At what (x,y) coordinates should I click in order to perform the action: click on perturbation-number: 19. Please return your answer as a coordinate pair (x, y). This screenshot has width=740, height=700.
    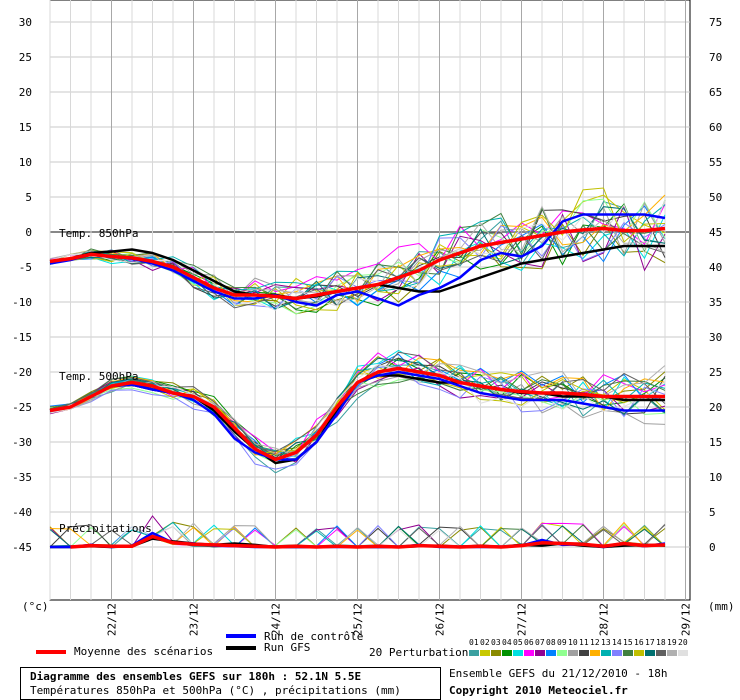
    Looking at the image, I should click on (672, 642).